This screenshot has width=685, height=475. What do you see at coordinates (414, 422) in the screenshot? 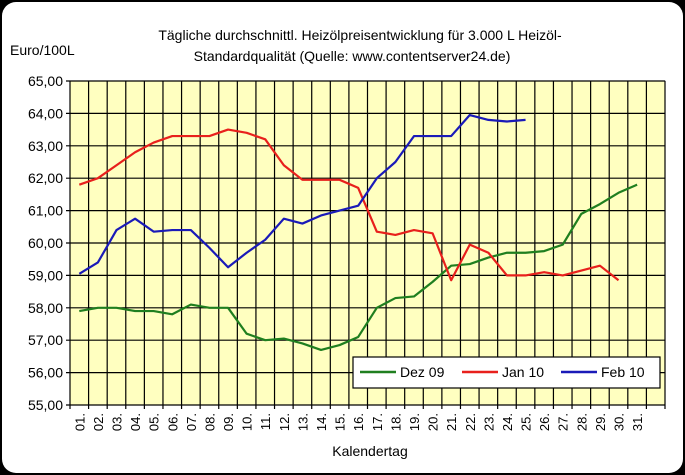
I see `x-tick-label: 19.` at bounding box center [414, 422].